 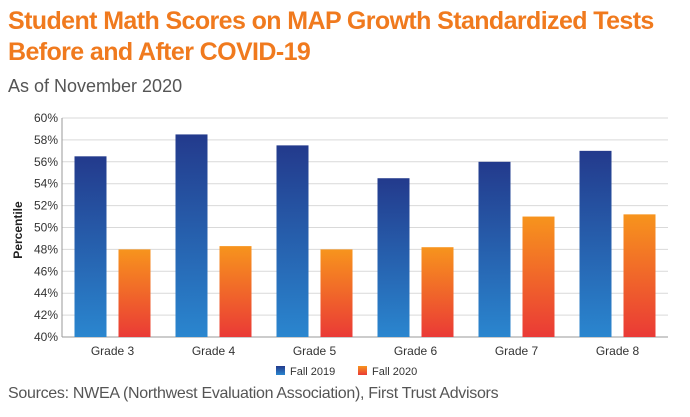 I want to click on x-tick-label: Grade 7, so click(x=517, y=351).